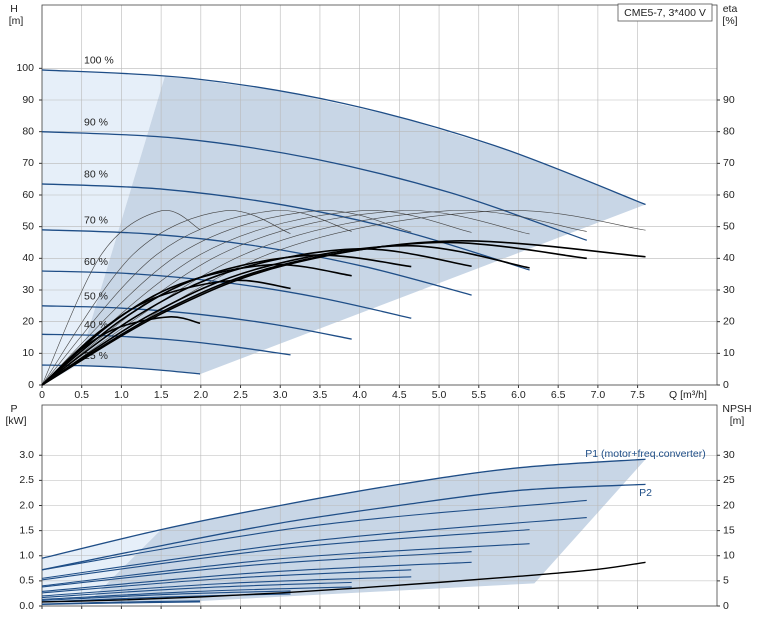 This screenshot has width=760, height=617. Describe the element at coordinates (399, 395) in the screenshot. I see `x-tick-label: 4.5` at that location.